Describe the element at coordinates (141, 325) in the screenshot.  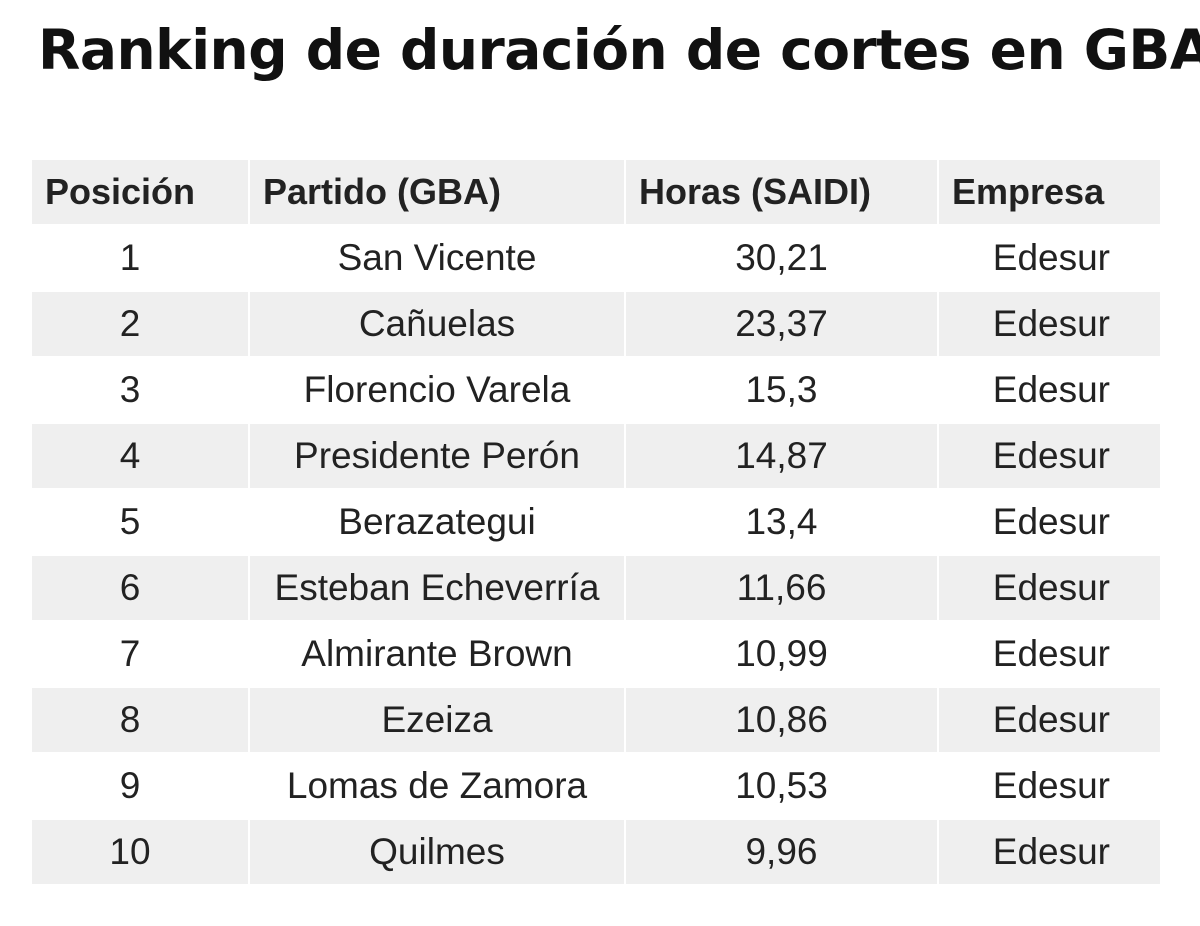
I see `cell-posicion: 2` at that location.